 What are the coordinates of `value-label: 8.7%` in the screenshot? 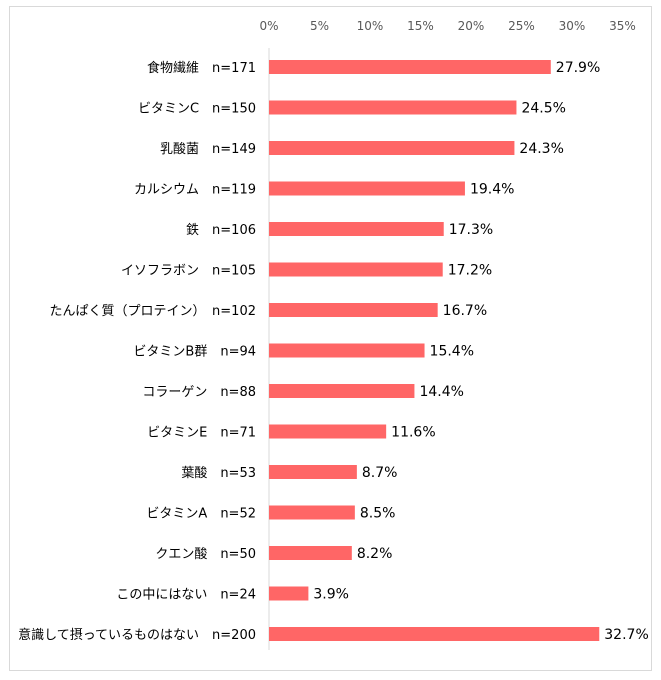 It's located at (380, 473).